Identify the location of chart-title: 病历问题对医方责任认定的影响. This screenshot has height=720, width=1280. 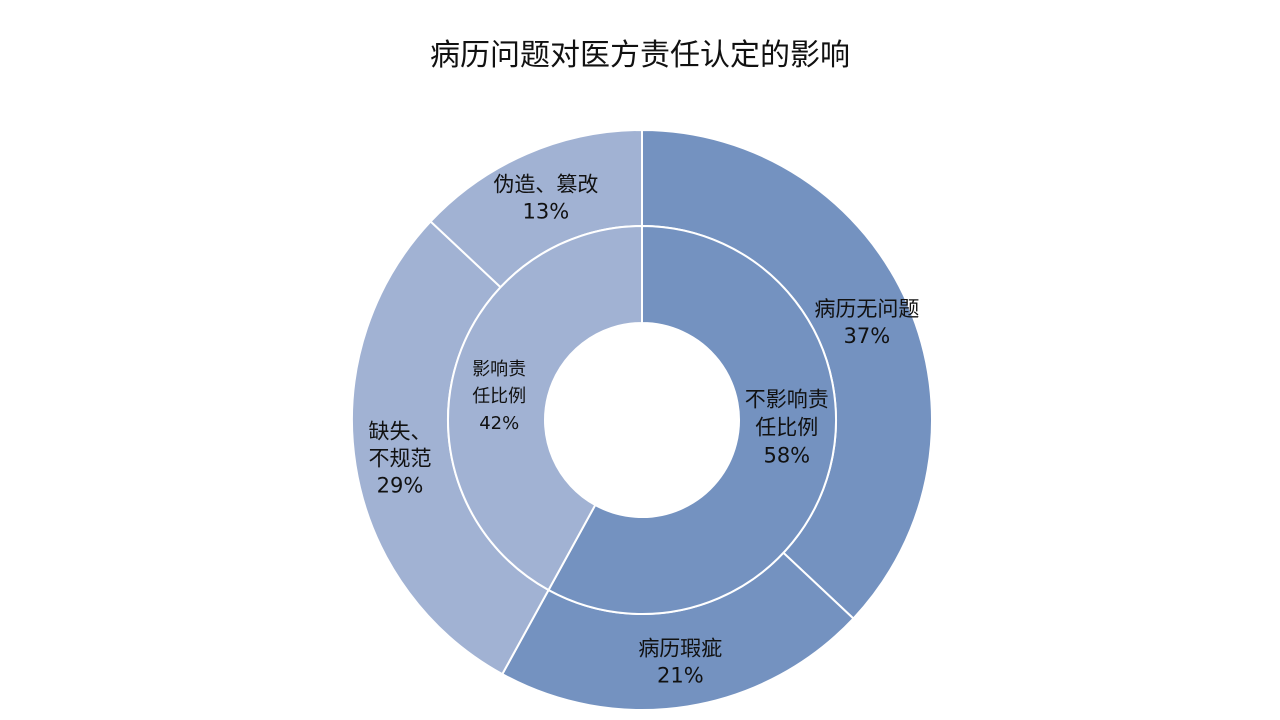
(640, 55).